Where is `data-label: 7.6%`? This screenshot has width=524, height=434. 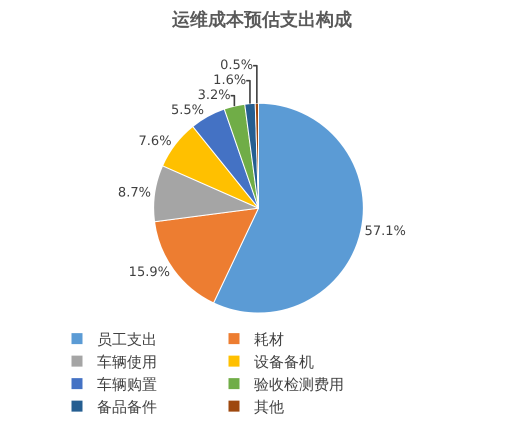 data-label: 7.6% is located at coordinates (155, 142).